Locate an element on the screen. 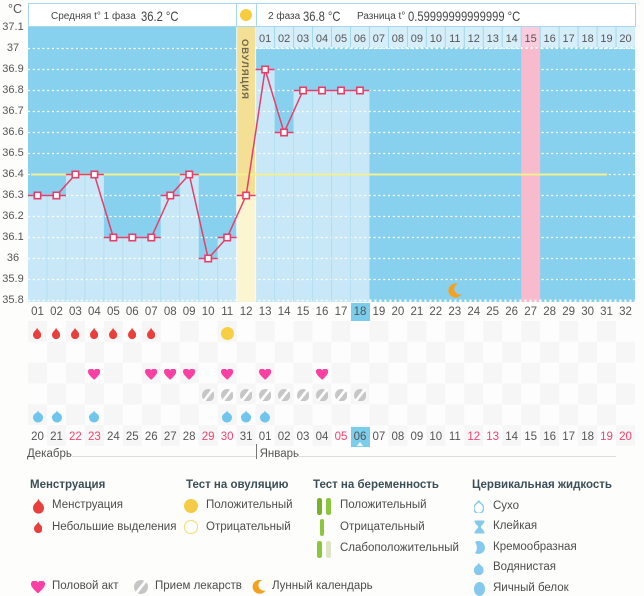 The image size is (644, 596). svg-text: 01 is located at coordinates (265, 39).